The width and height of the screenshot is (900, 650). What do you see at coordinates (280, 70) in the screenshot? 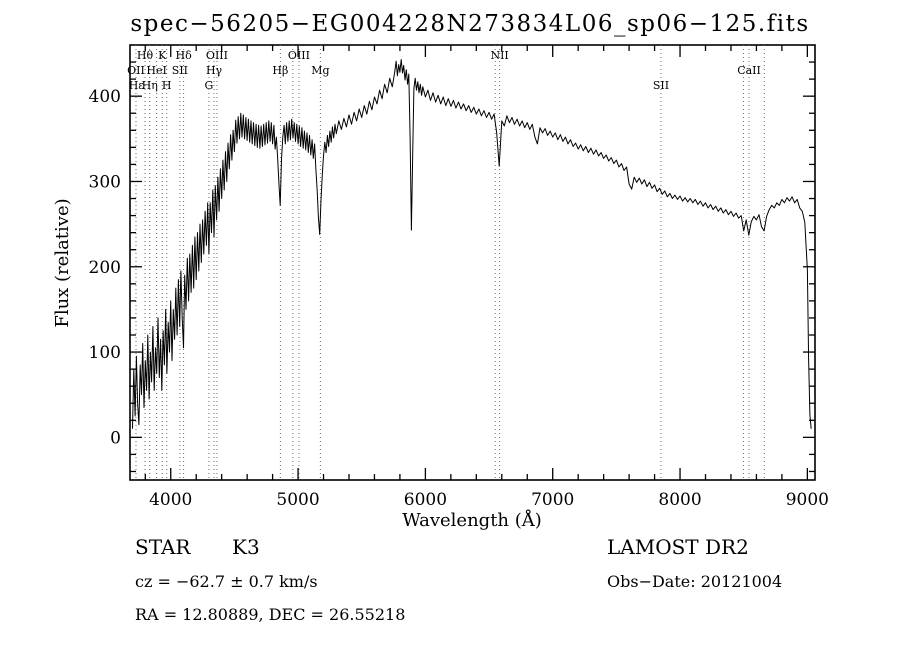
I see `spectral-line-label: Hβ` at bounding box center [280, 70].